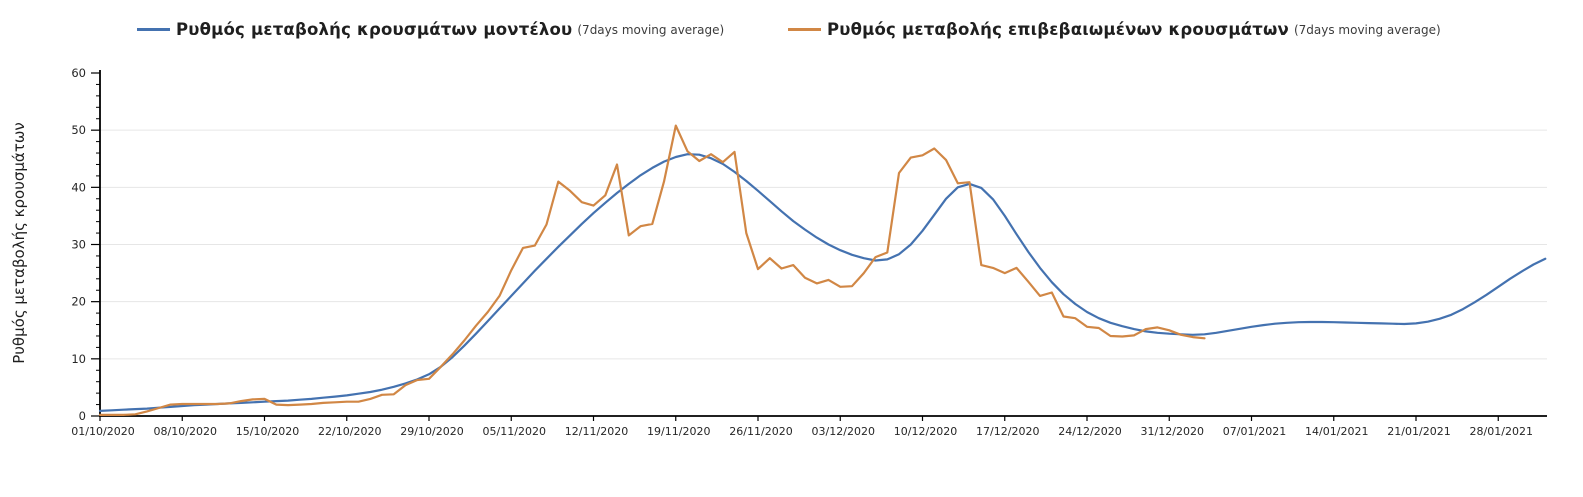 The height and width of the screenshot is (497, 1583). I want to click on legend-line-swatch-confirmed, so click(804, 29).